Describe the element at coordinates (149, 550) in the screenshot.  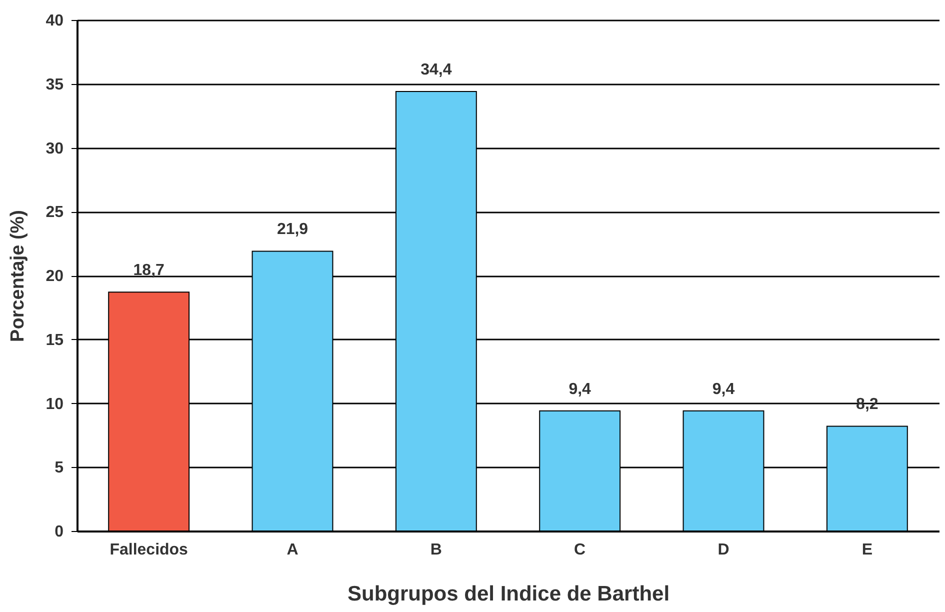
I see `x-tick-label: Fallecidos` at that location.